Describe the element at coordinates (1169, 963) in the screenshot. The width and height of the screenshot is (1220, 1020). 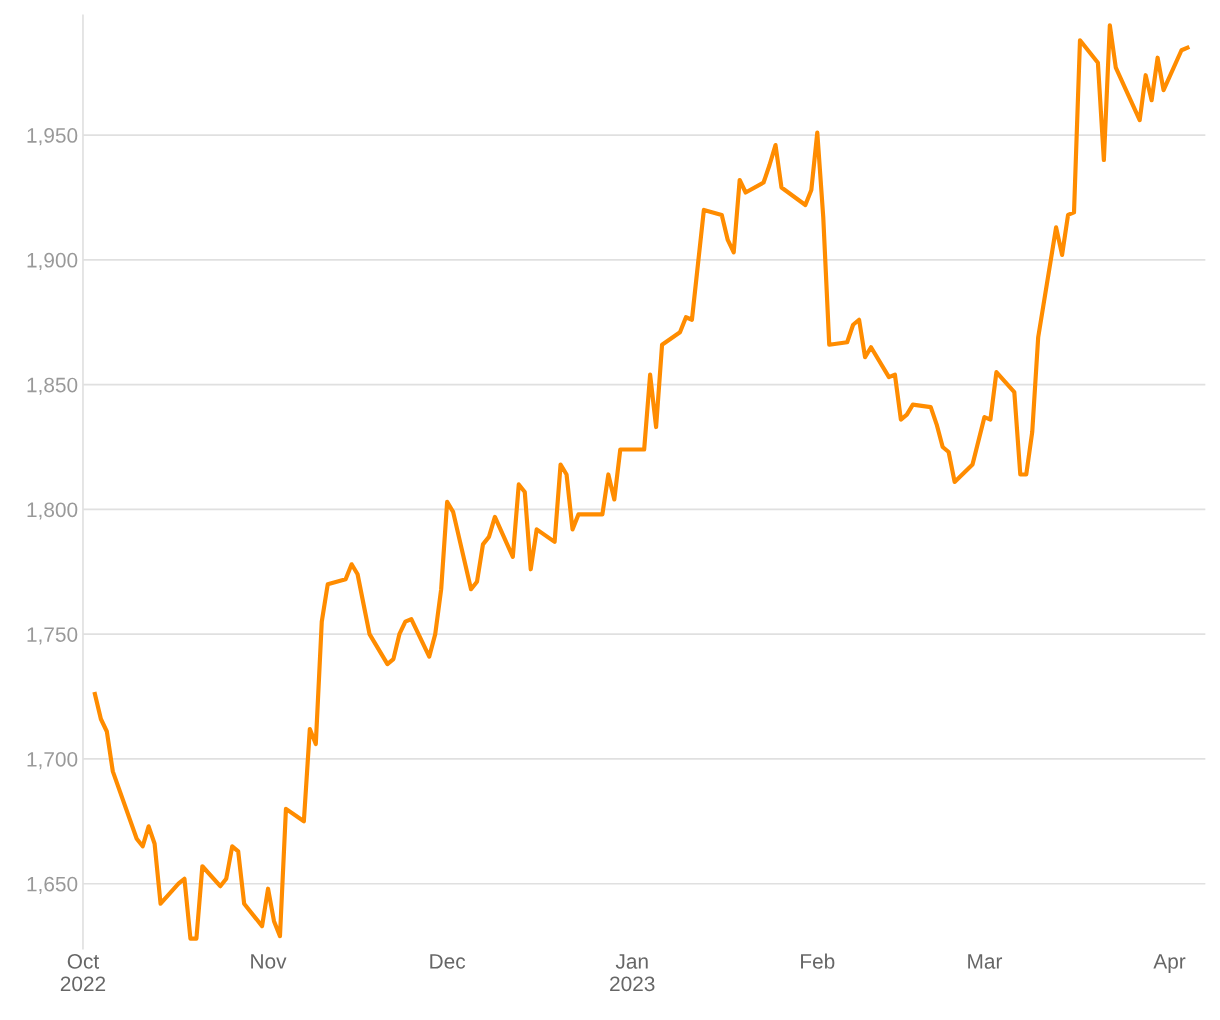
I see `x-tick-label: Apr` at that location.